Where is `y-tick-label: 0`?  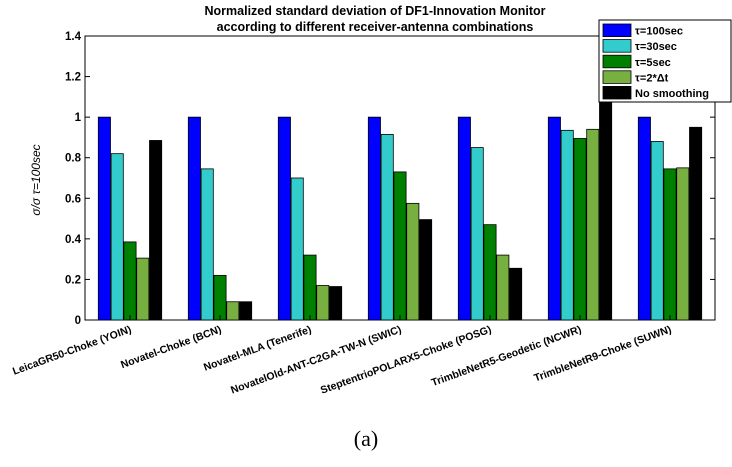
y-tick-label: 0 is located at coordinates (78, 321).